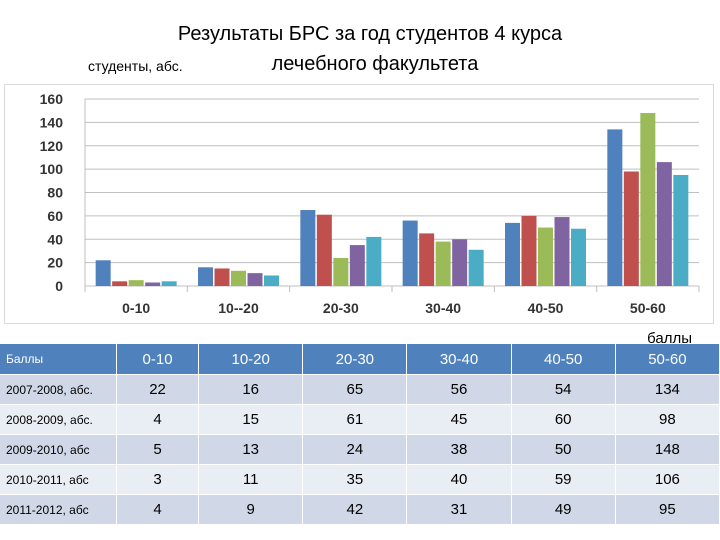  What do you see at coordinates (563, 479) in the screenshot?
I see `table-cell: 59` at bounding box center [563, 479].